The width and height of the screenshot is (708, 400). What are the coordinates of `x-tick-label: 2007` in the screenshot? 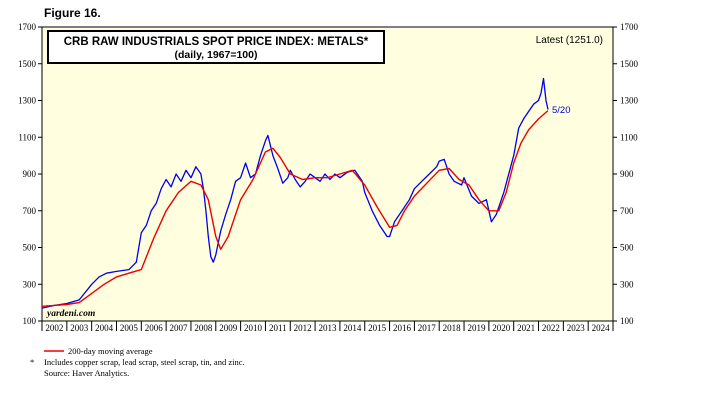 It's located at (179, 328).